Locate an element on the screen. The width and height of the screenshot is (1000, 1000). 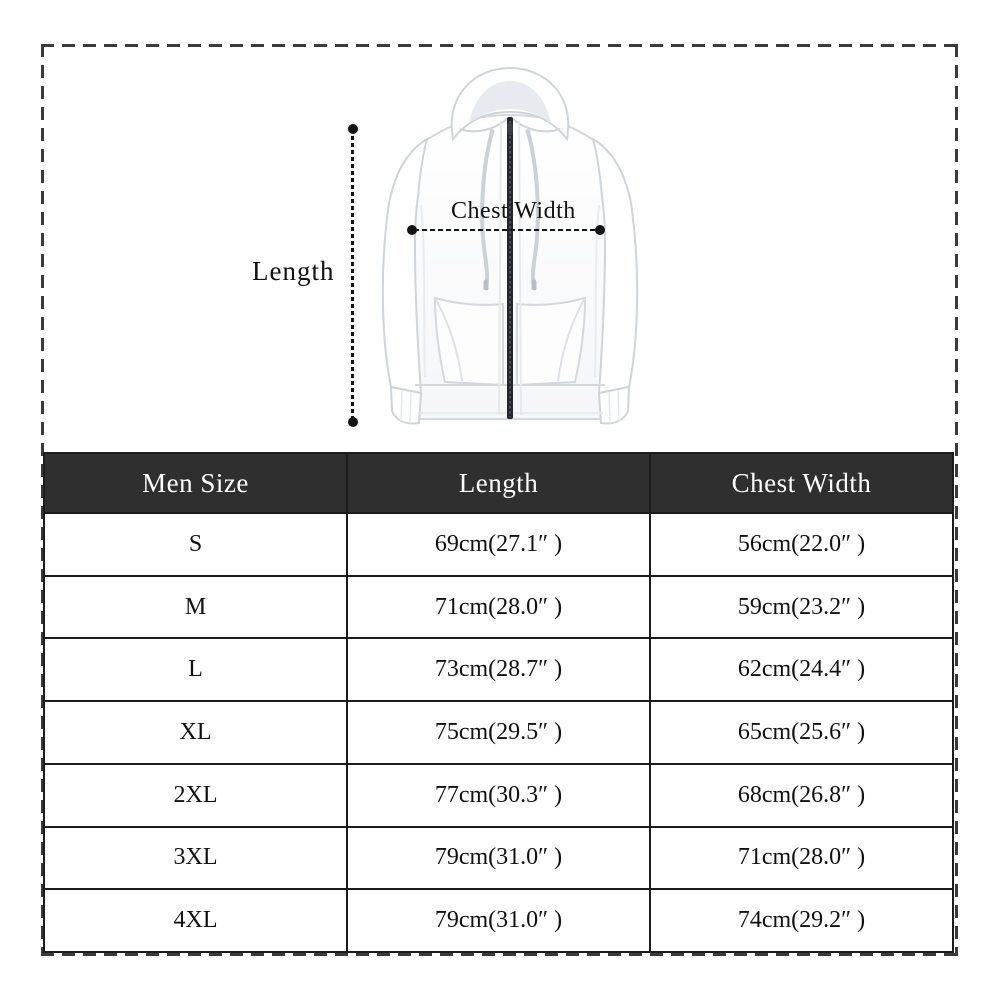
chest-width-measure-line is located at coordinates (506, 230).